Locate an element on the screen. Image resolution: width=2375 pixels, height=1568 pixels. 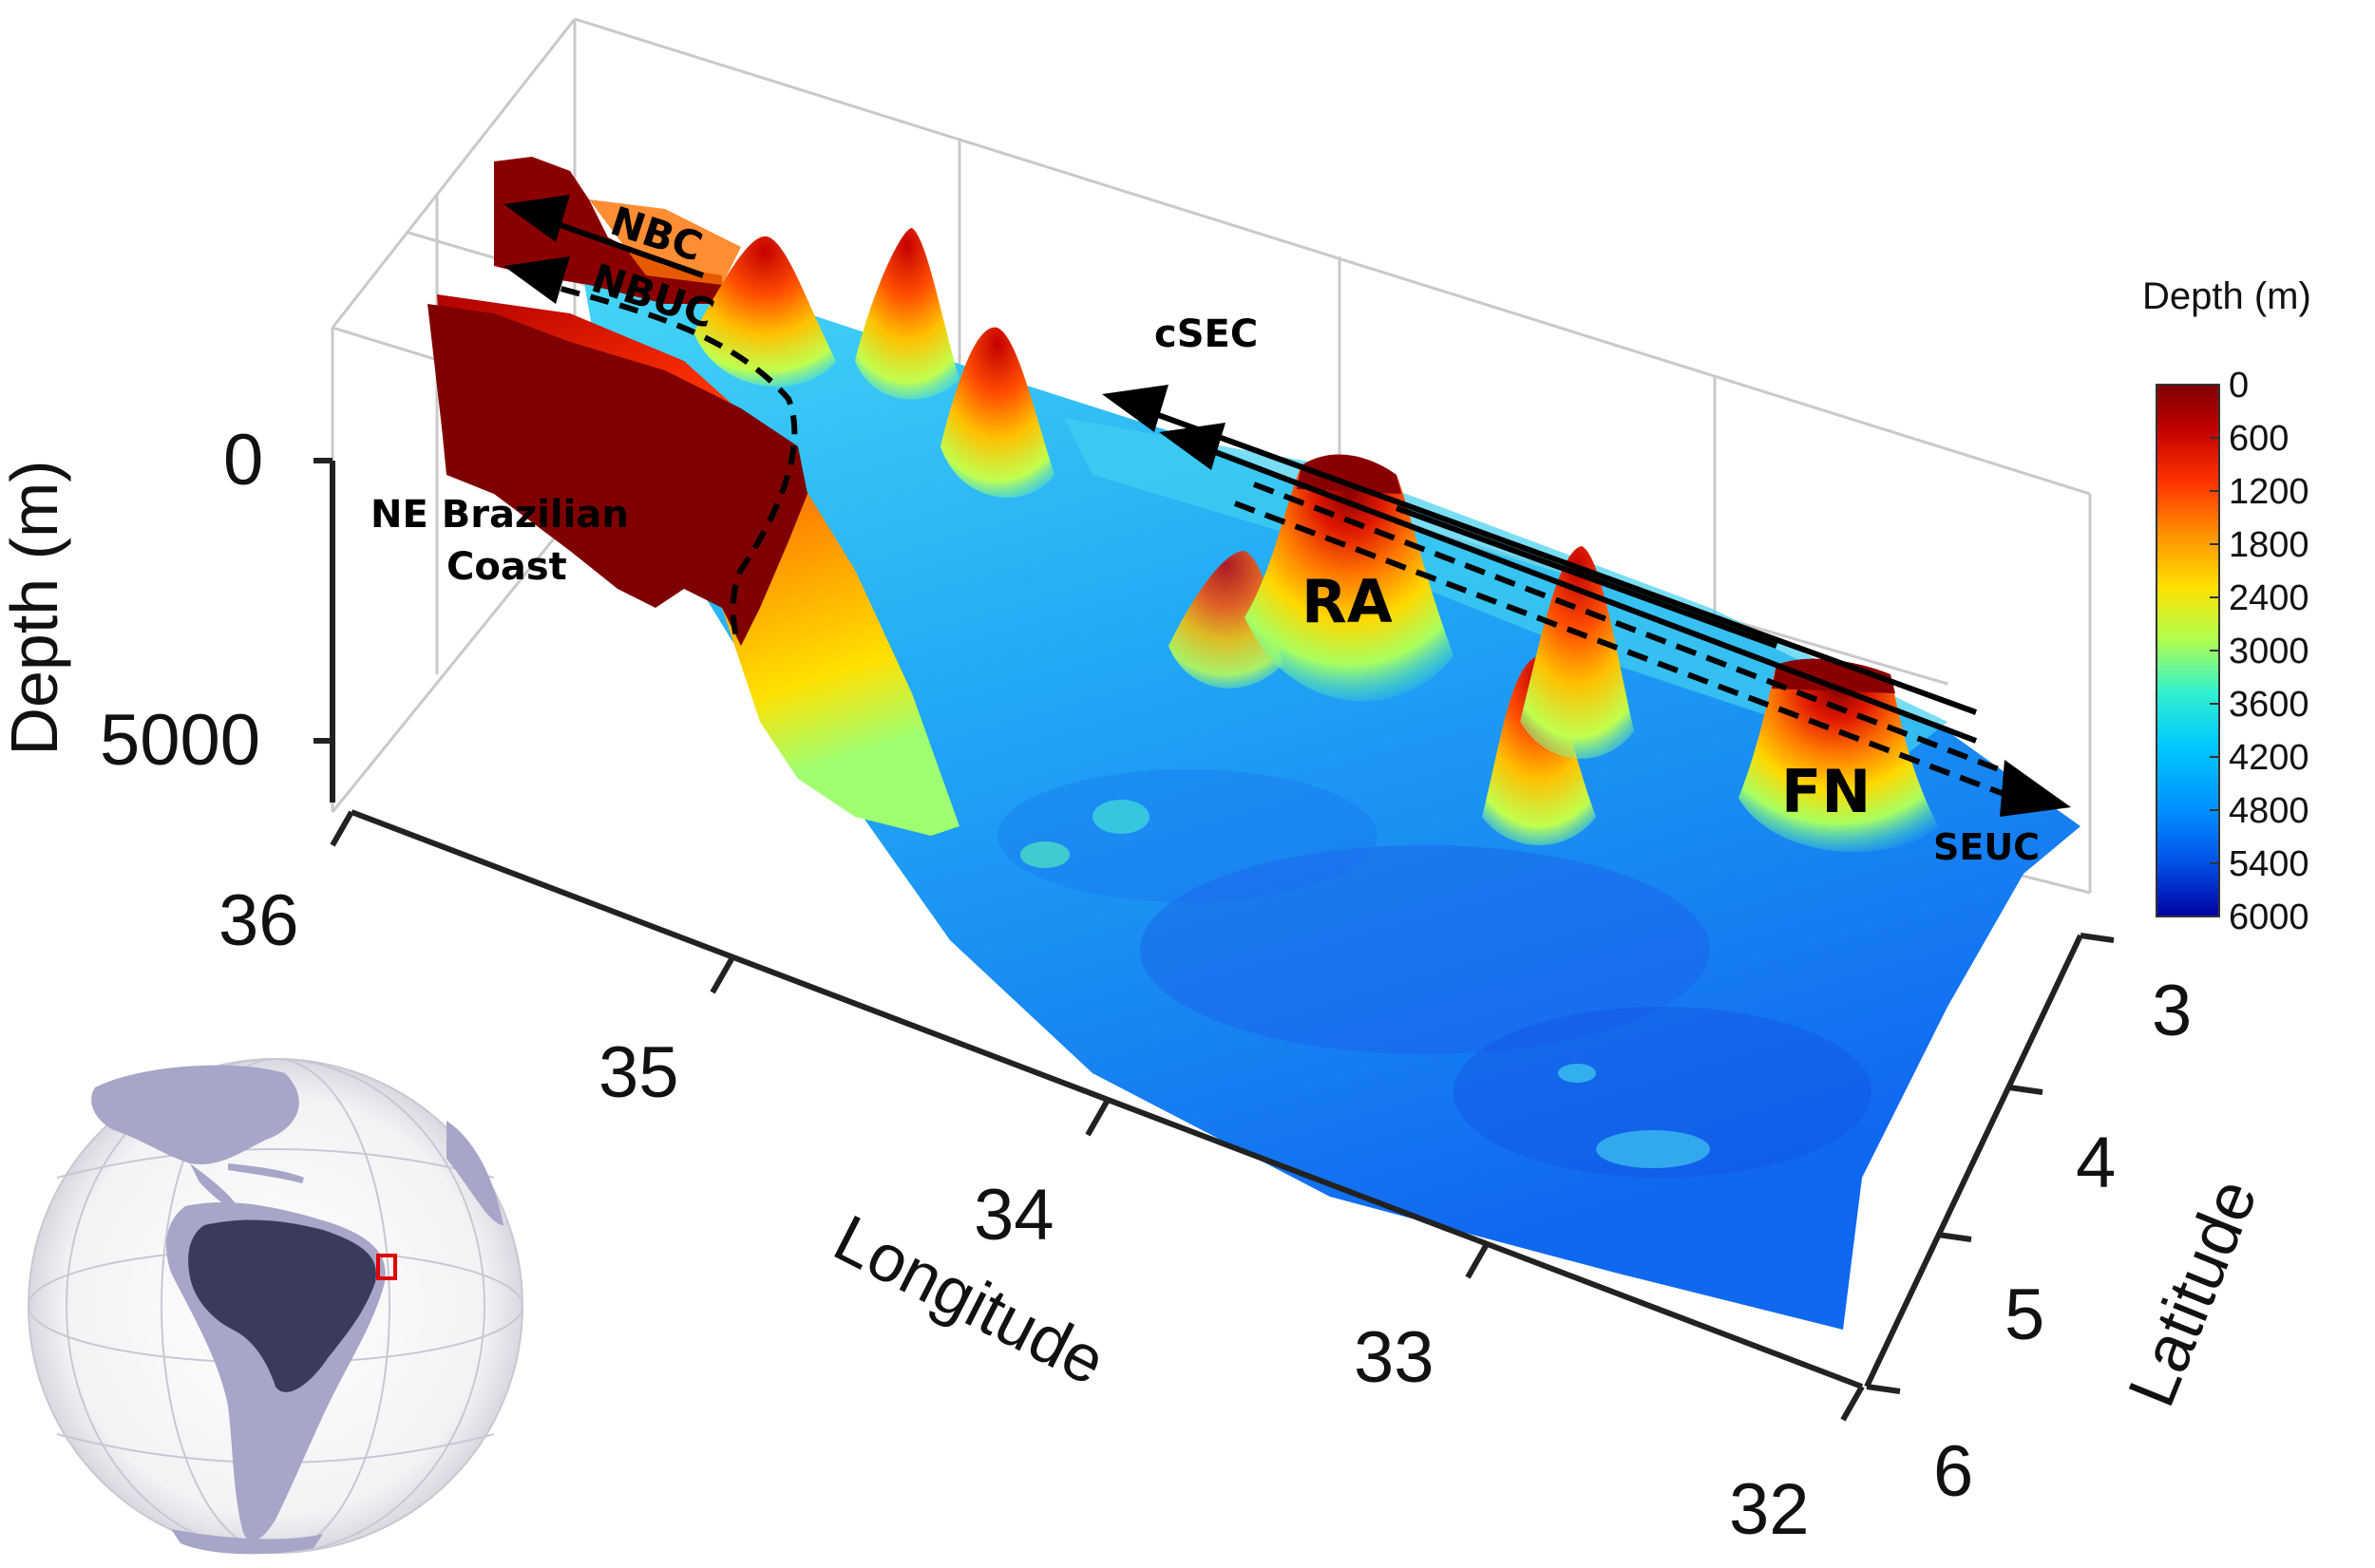
headland-slope is located at coordinates (665, 242).